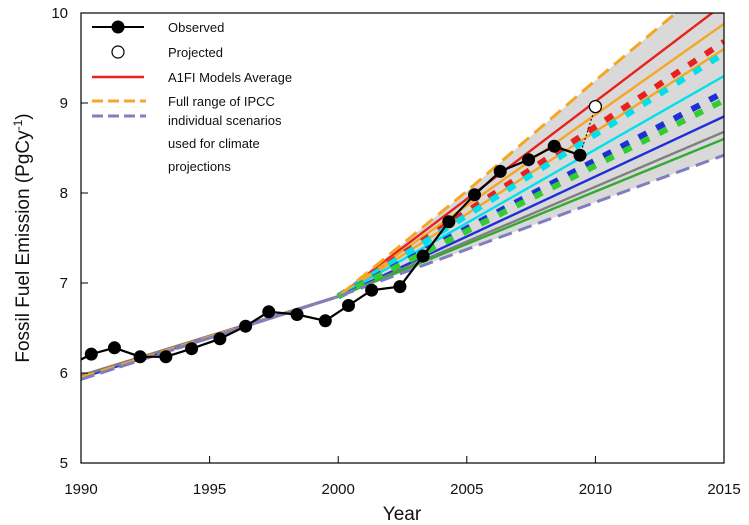 This screenshot has width=749, height=525. Describe the element at coordinates (80, 489) in the screenshot. I see `x-tick-label-0: 1990` at that location.